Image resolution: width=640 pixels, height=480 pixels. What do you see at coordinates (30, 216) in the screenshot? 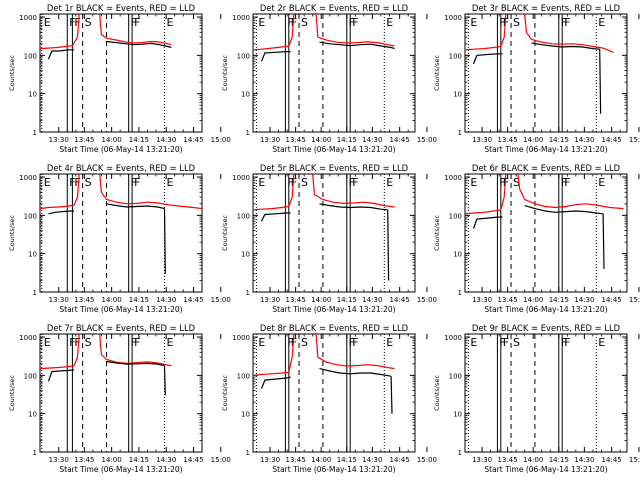
I see `y-tick-label: 100` at bounding box center [30, 216].